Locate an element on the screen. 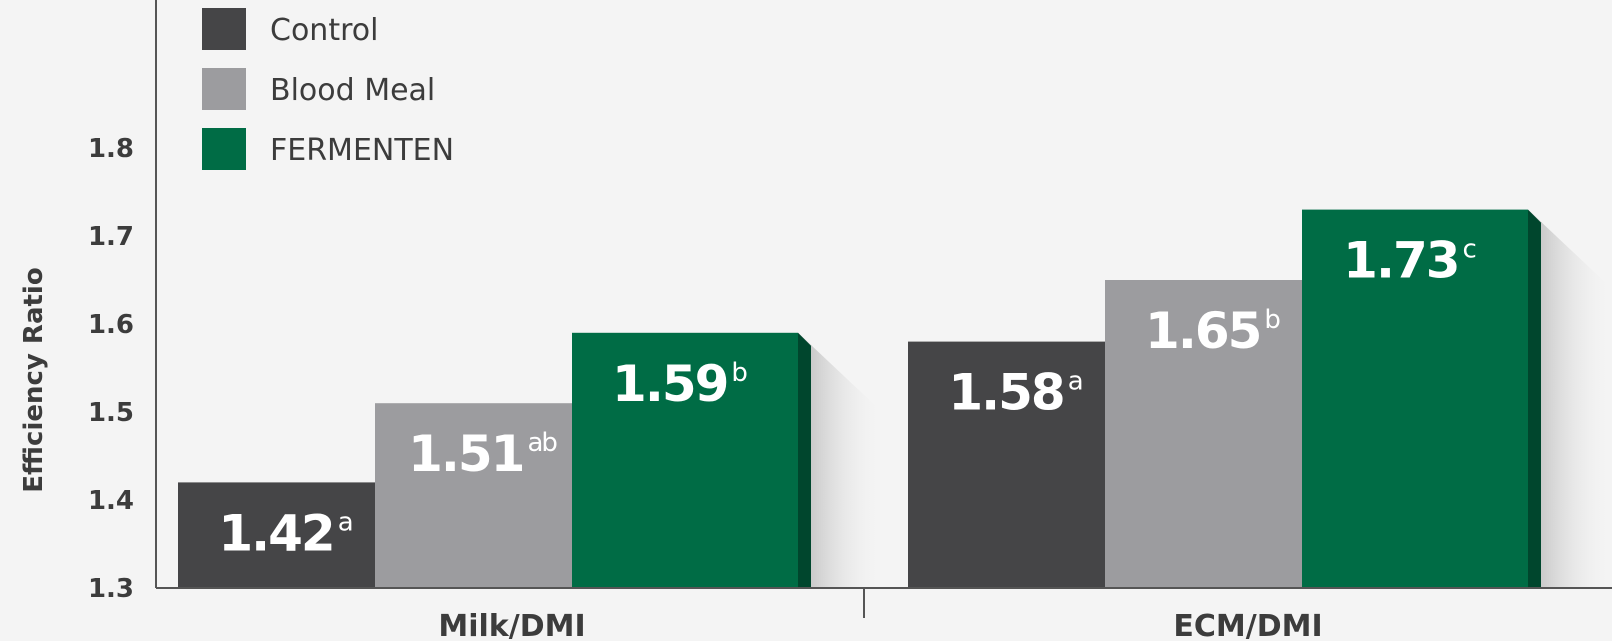 This screenshot has width=1612, height=641. bar-control-ecm-dmi is located at coordinates (1021, 464).